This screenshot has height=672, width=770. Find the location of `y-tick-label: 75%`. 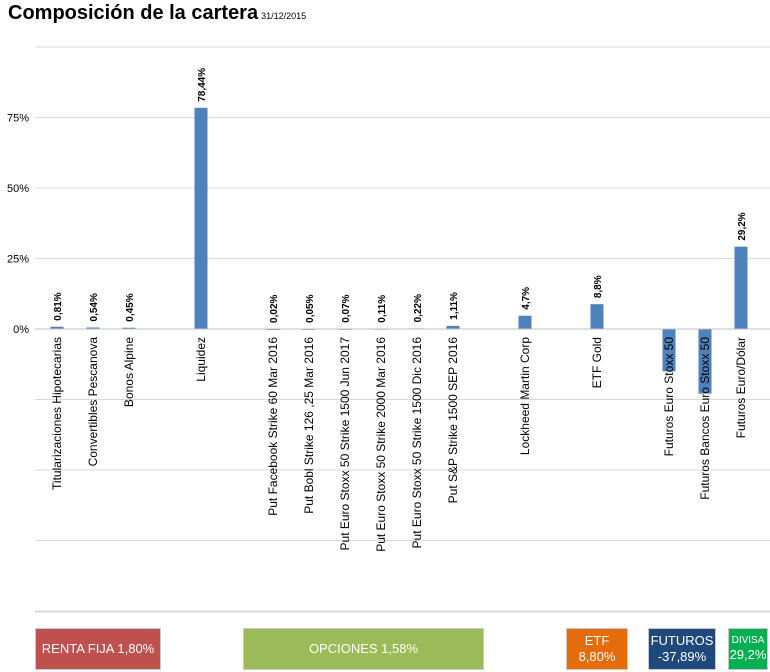

y-tick-label: 75% is located at coordinates (18, 119).